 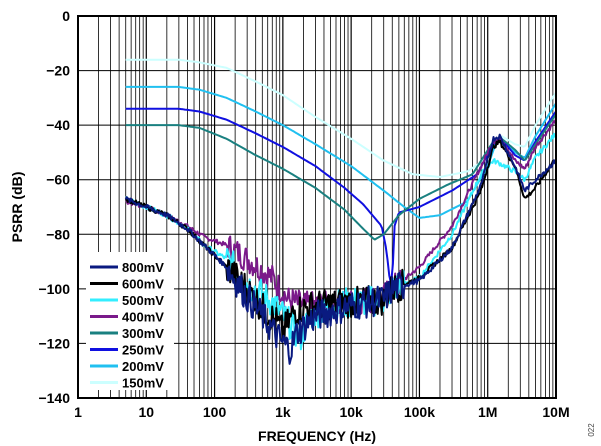 I want to click on x-tick-label: 100, so click(x=215, y=412).